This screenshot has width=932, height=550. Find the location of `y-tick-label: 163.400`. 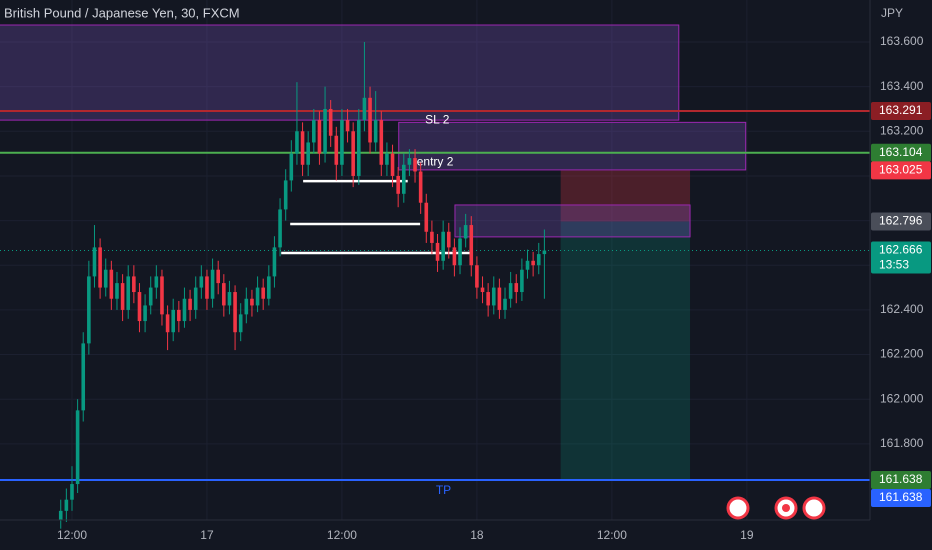

y-tick-label: 163.400 is located at coordinates (902, 86).